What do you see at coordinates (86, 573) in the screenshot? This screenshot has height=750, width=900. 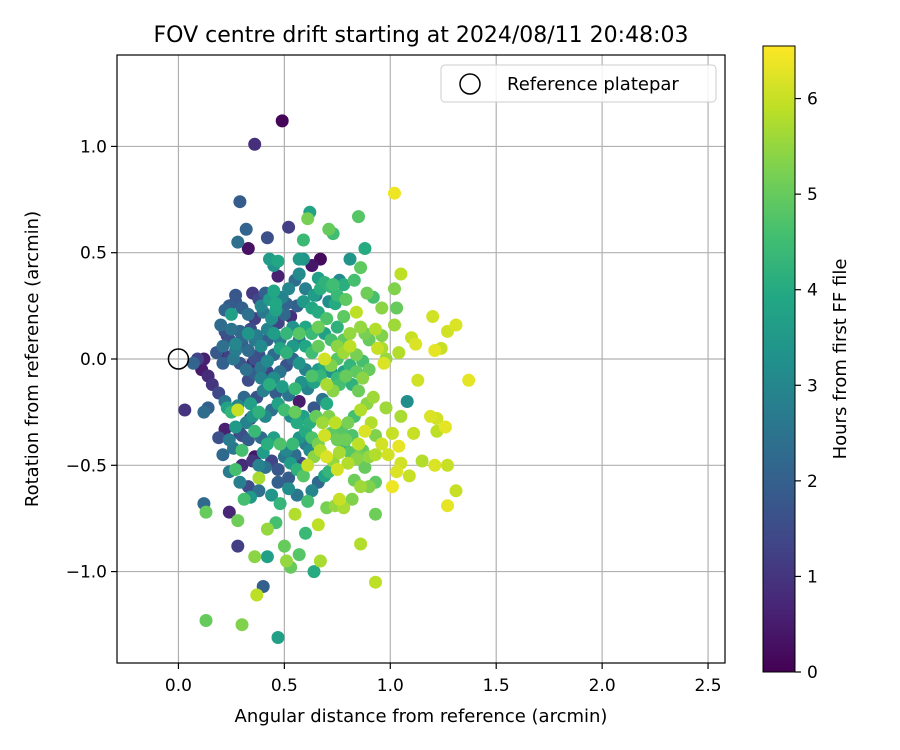 I see `y-tick-label: −1.0` at bounding box center [86, 573].